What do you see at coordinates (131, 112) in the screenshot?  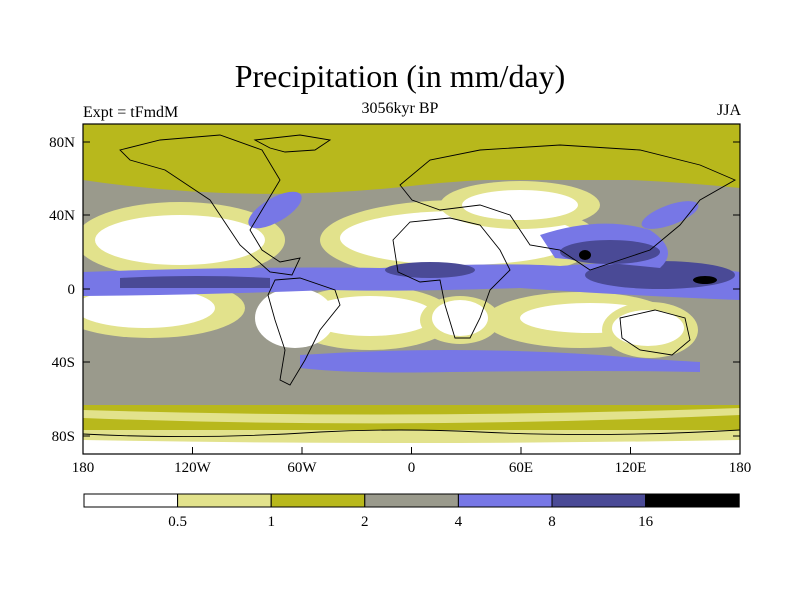 I see `experiment-label: Expt = tFmdM` at bounding box center [131, 112].